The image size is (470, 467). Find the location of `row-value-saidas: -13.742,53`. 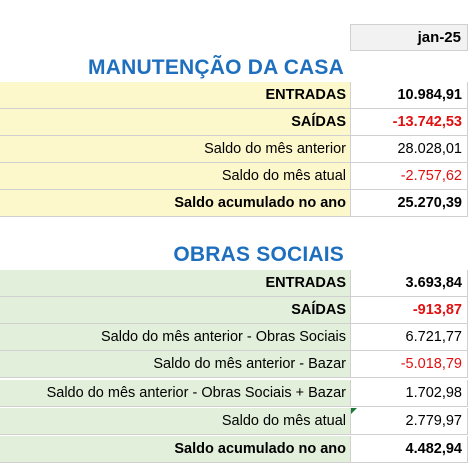

row-value-saidas: -13.742,53 is located at coordinates (409, 122).